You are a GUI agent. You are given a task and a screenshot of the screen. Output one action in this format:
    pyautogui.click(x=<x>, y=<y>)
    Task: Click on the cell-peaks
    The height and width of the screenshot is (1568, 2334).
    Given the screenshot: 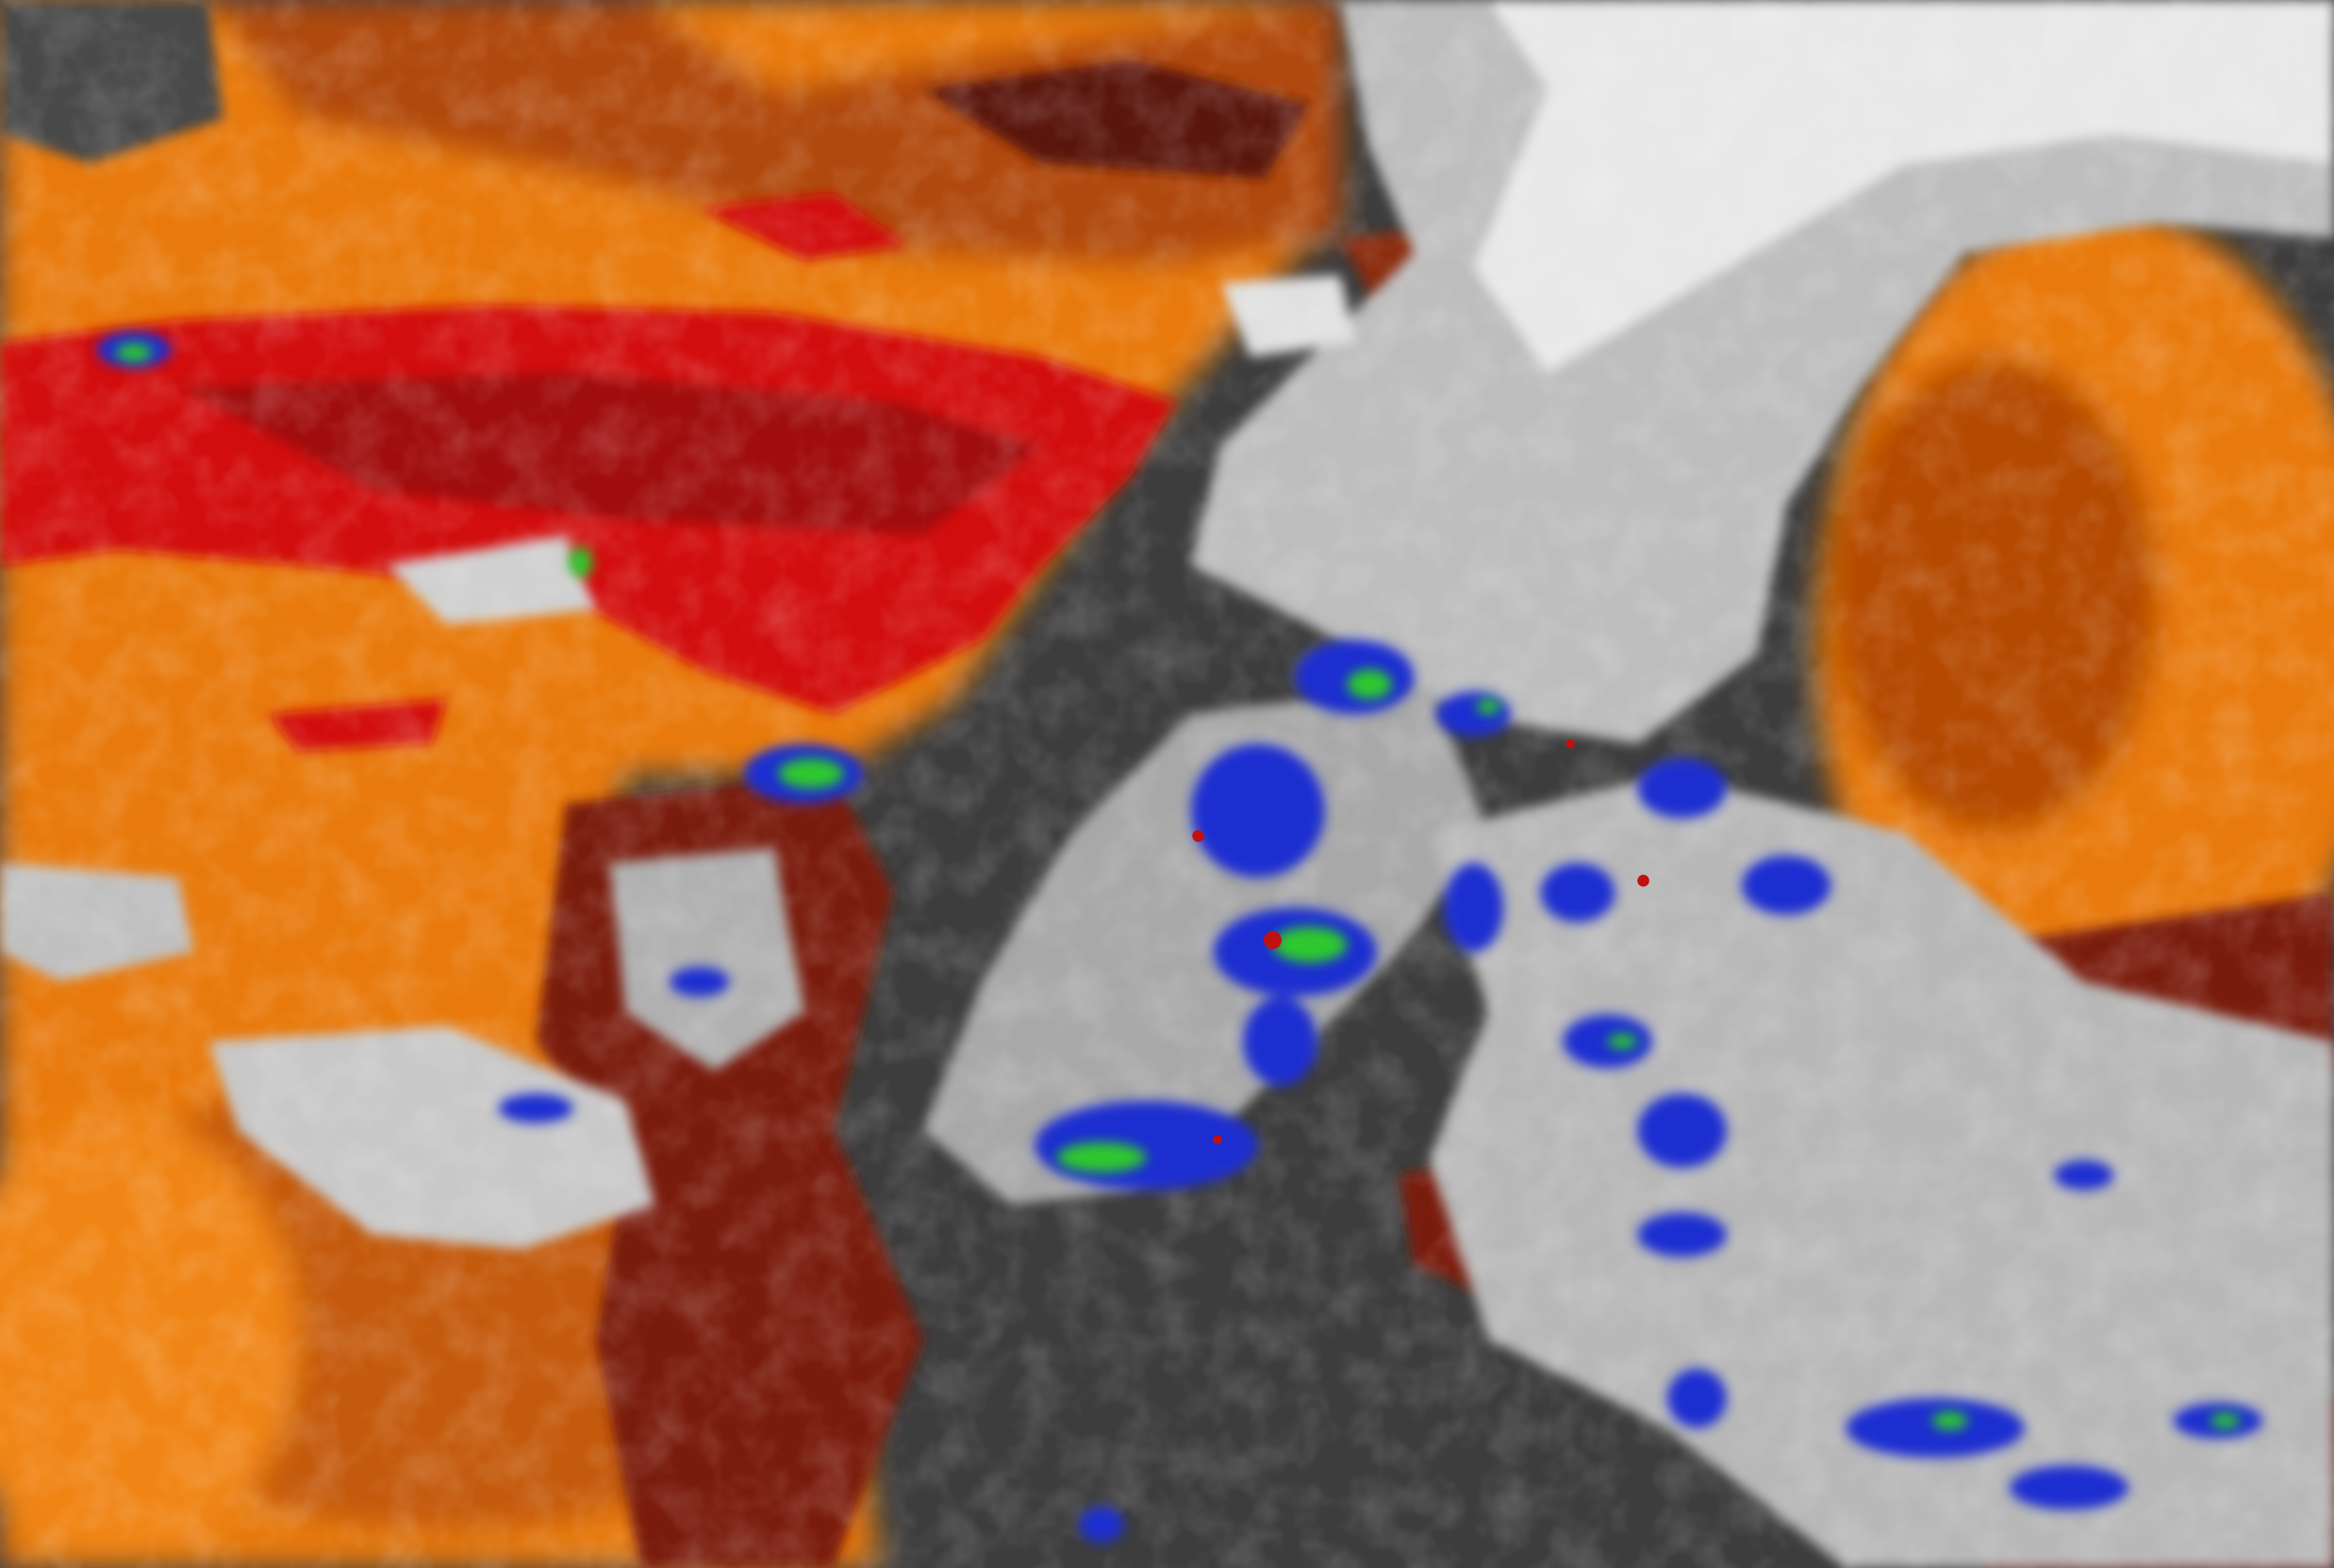 What is the action you would take?
    pyautogui.click(x=1420, y=942)
    